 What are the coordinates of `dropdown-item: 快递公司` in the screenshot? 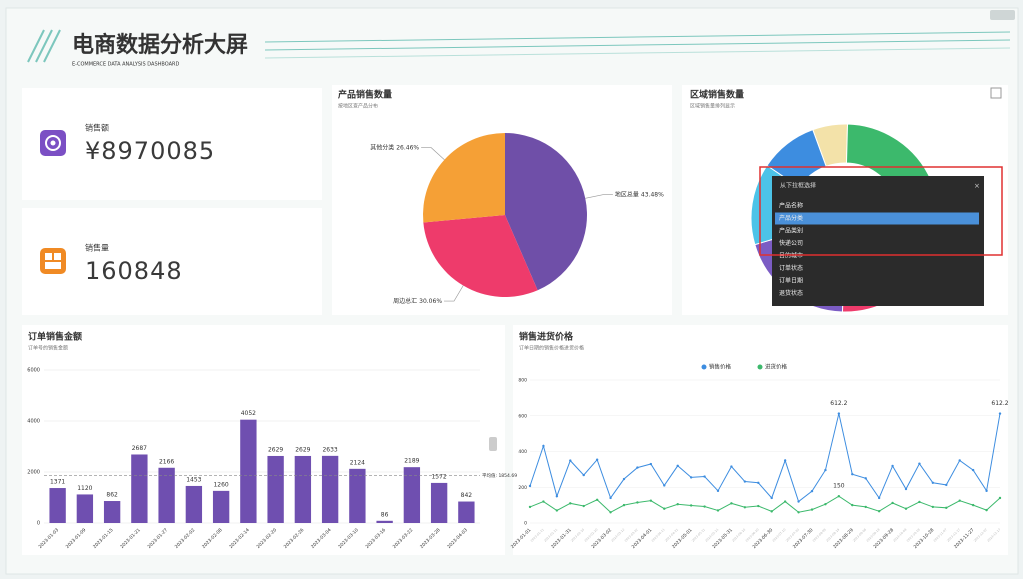 It's located at (791, 243).